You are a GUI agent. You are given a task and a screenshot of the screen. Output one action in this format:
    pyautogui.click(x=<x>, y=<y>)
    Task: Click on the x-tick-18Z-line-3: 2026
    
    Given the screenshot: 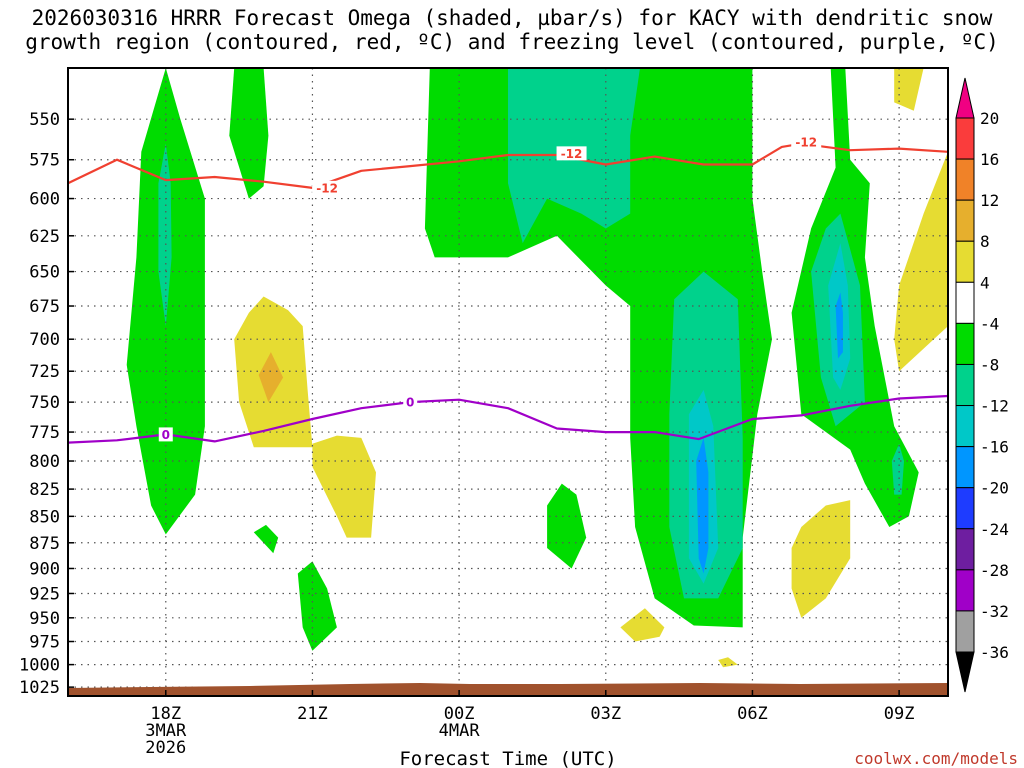 What is the action you would take?
    pyautogui.click(x=165, y=748)
    